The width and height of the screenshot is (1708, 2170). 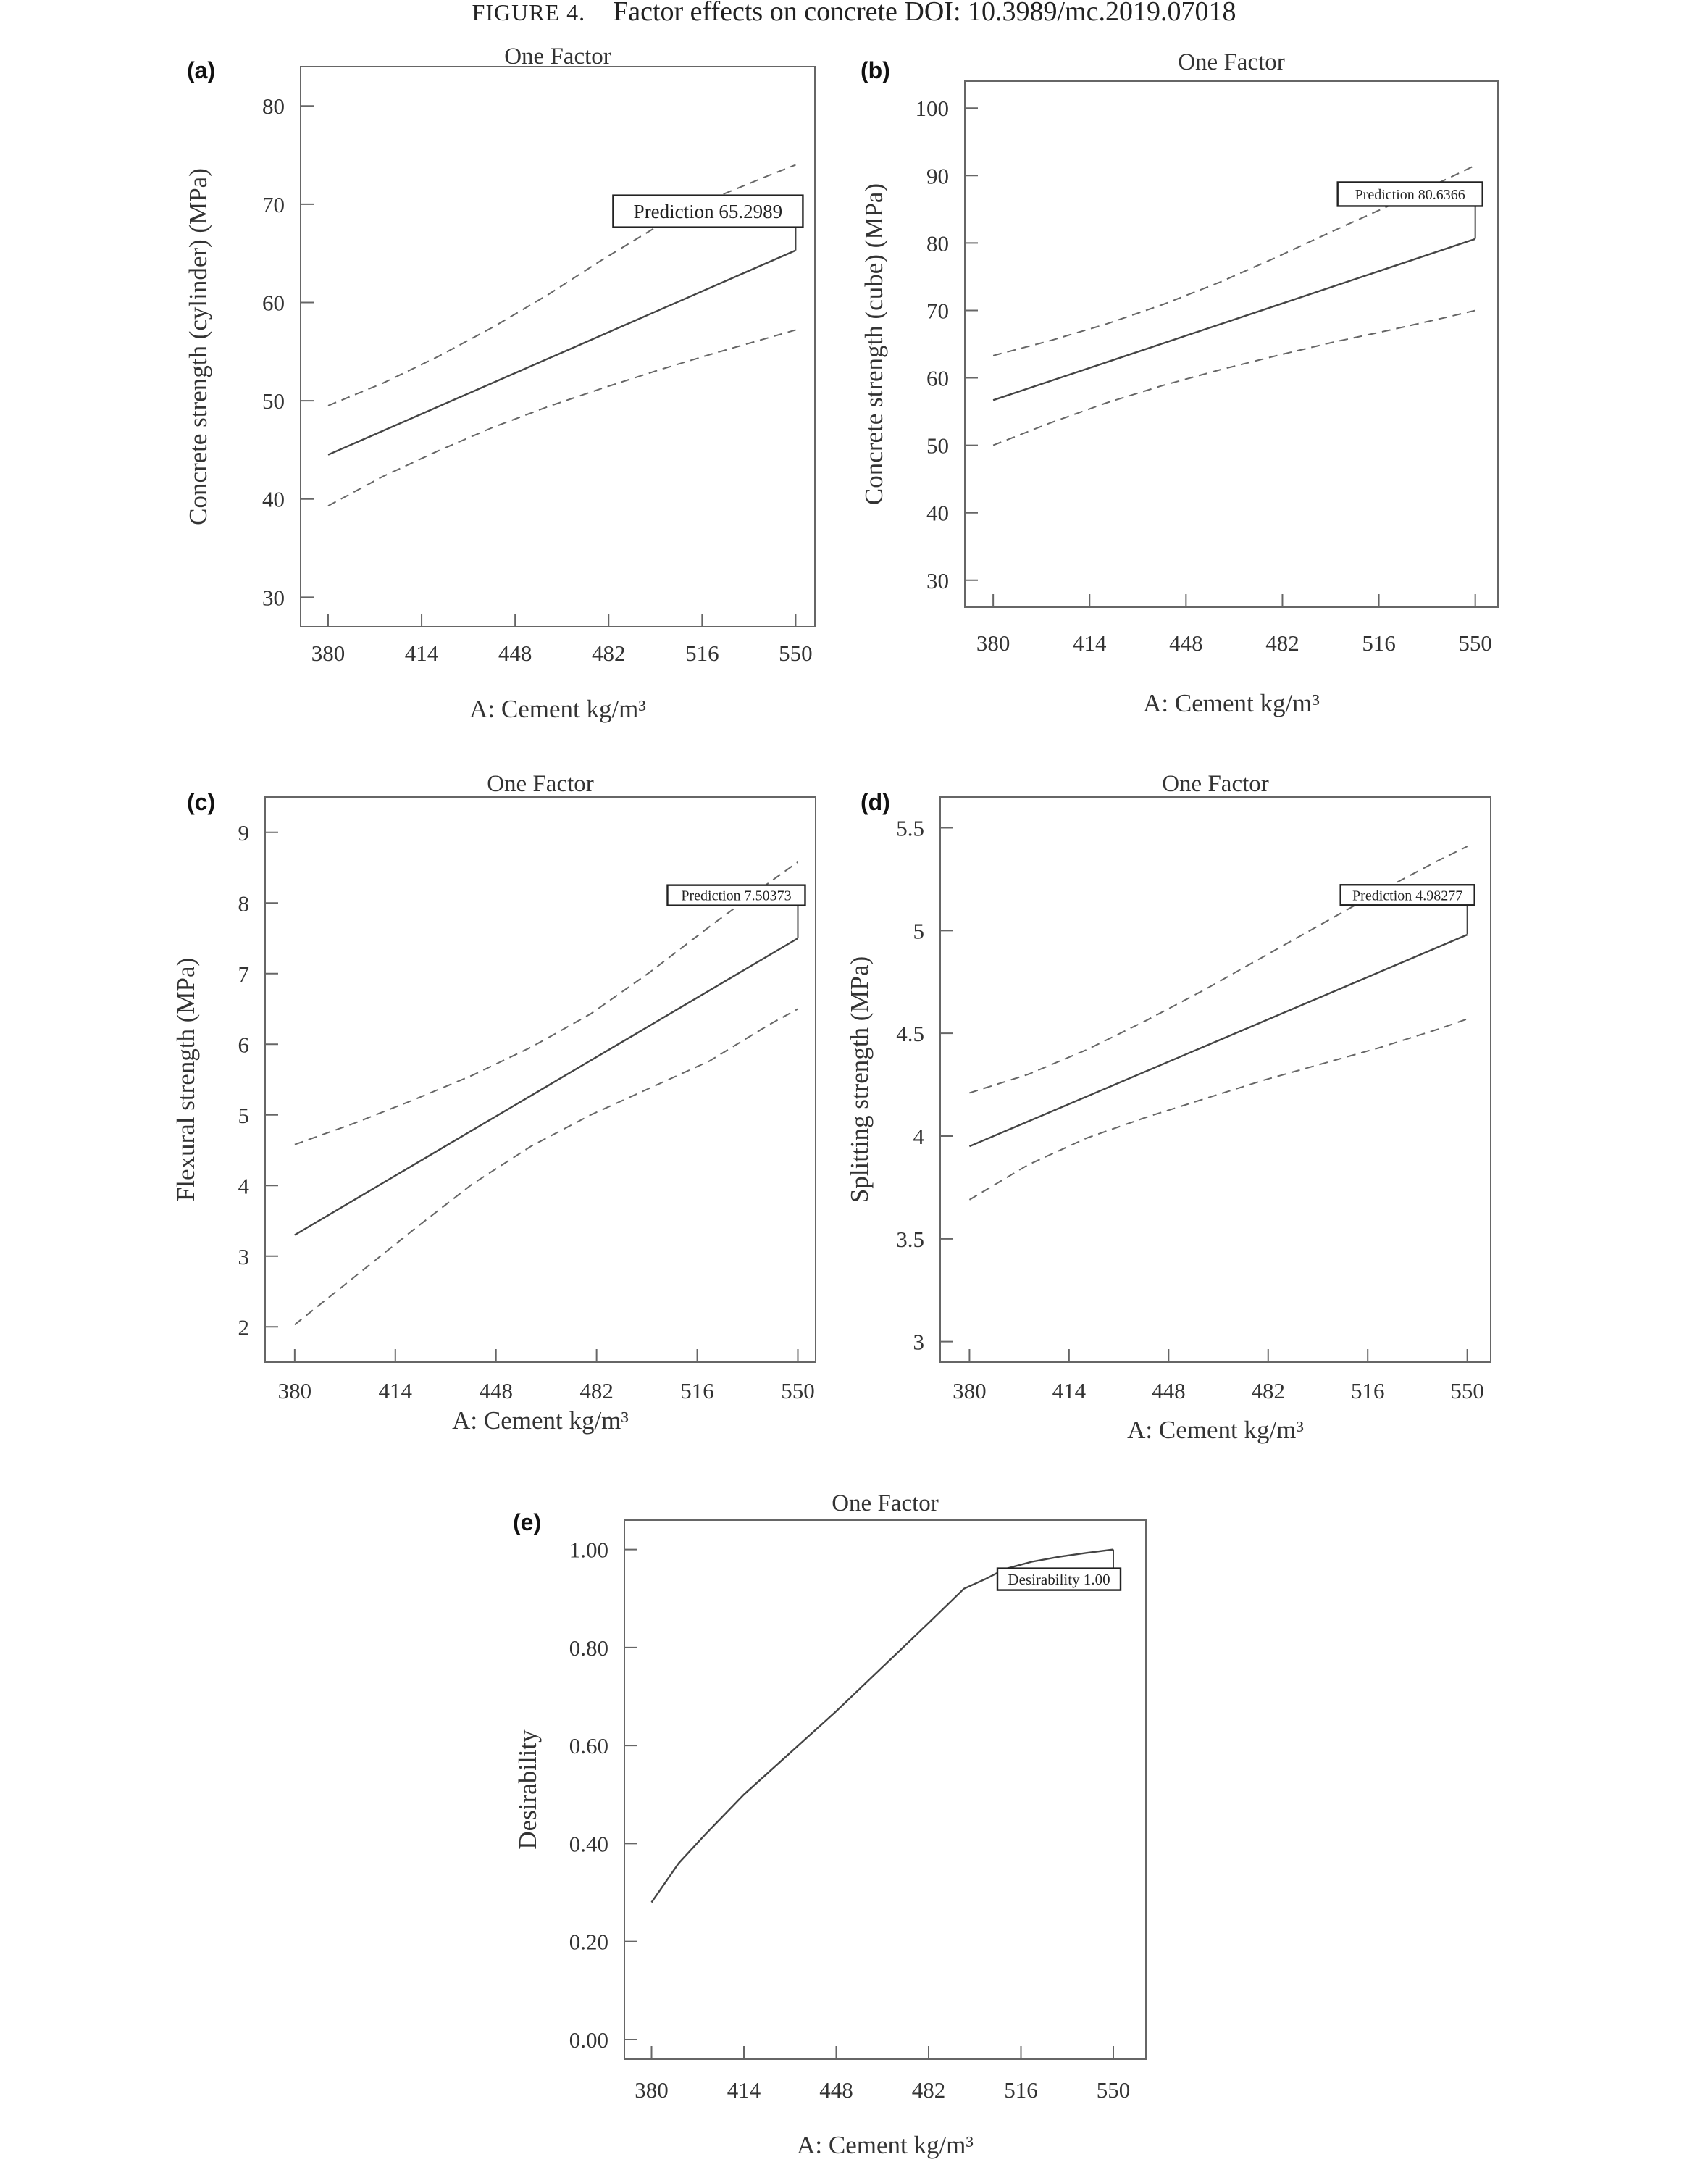 I want to click on chart-title-e: One Factor, so click(x=886, y=1503).